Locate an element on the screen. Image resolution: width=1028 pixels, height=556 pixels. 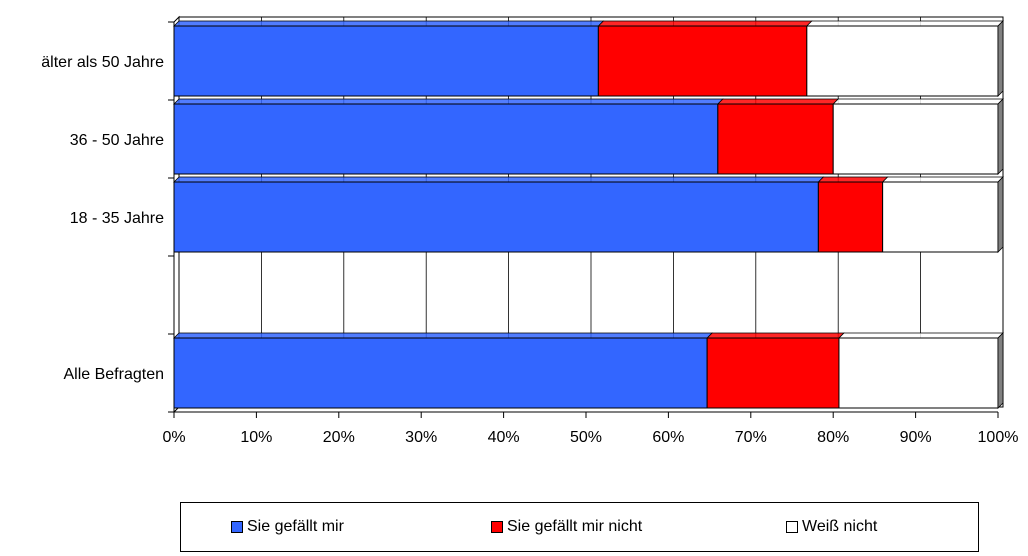
x-tick-label-2: 20% is located at coordinates (339, 437).